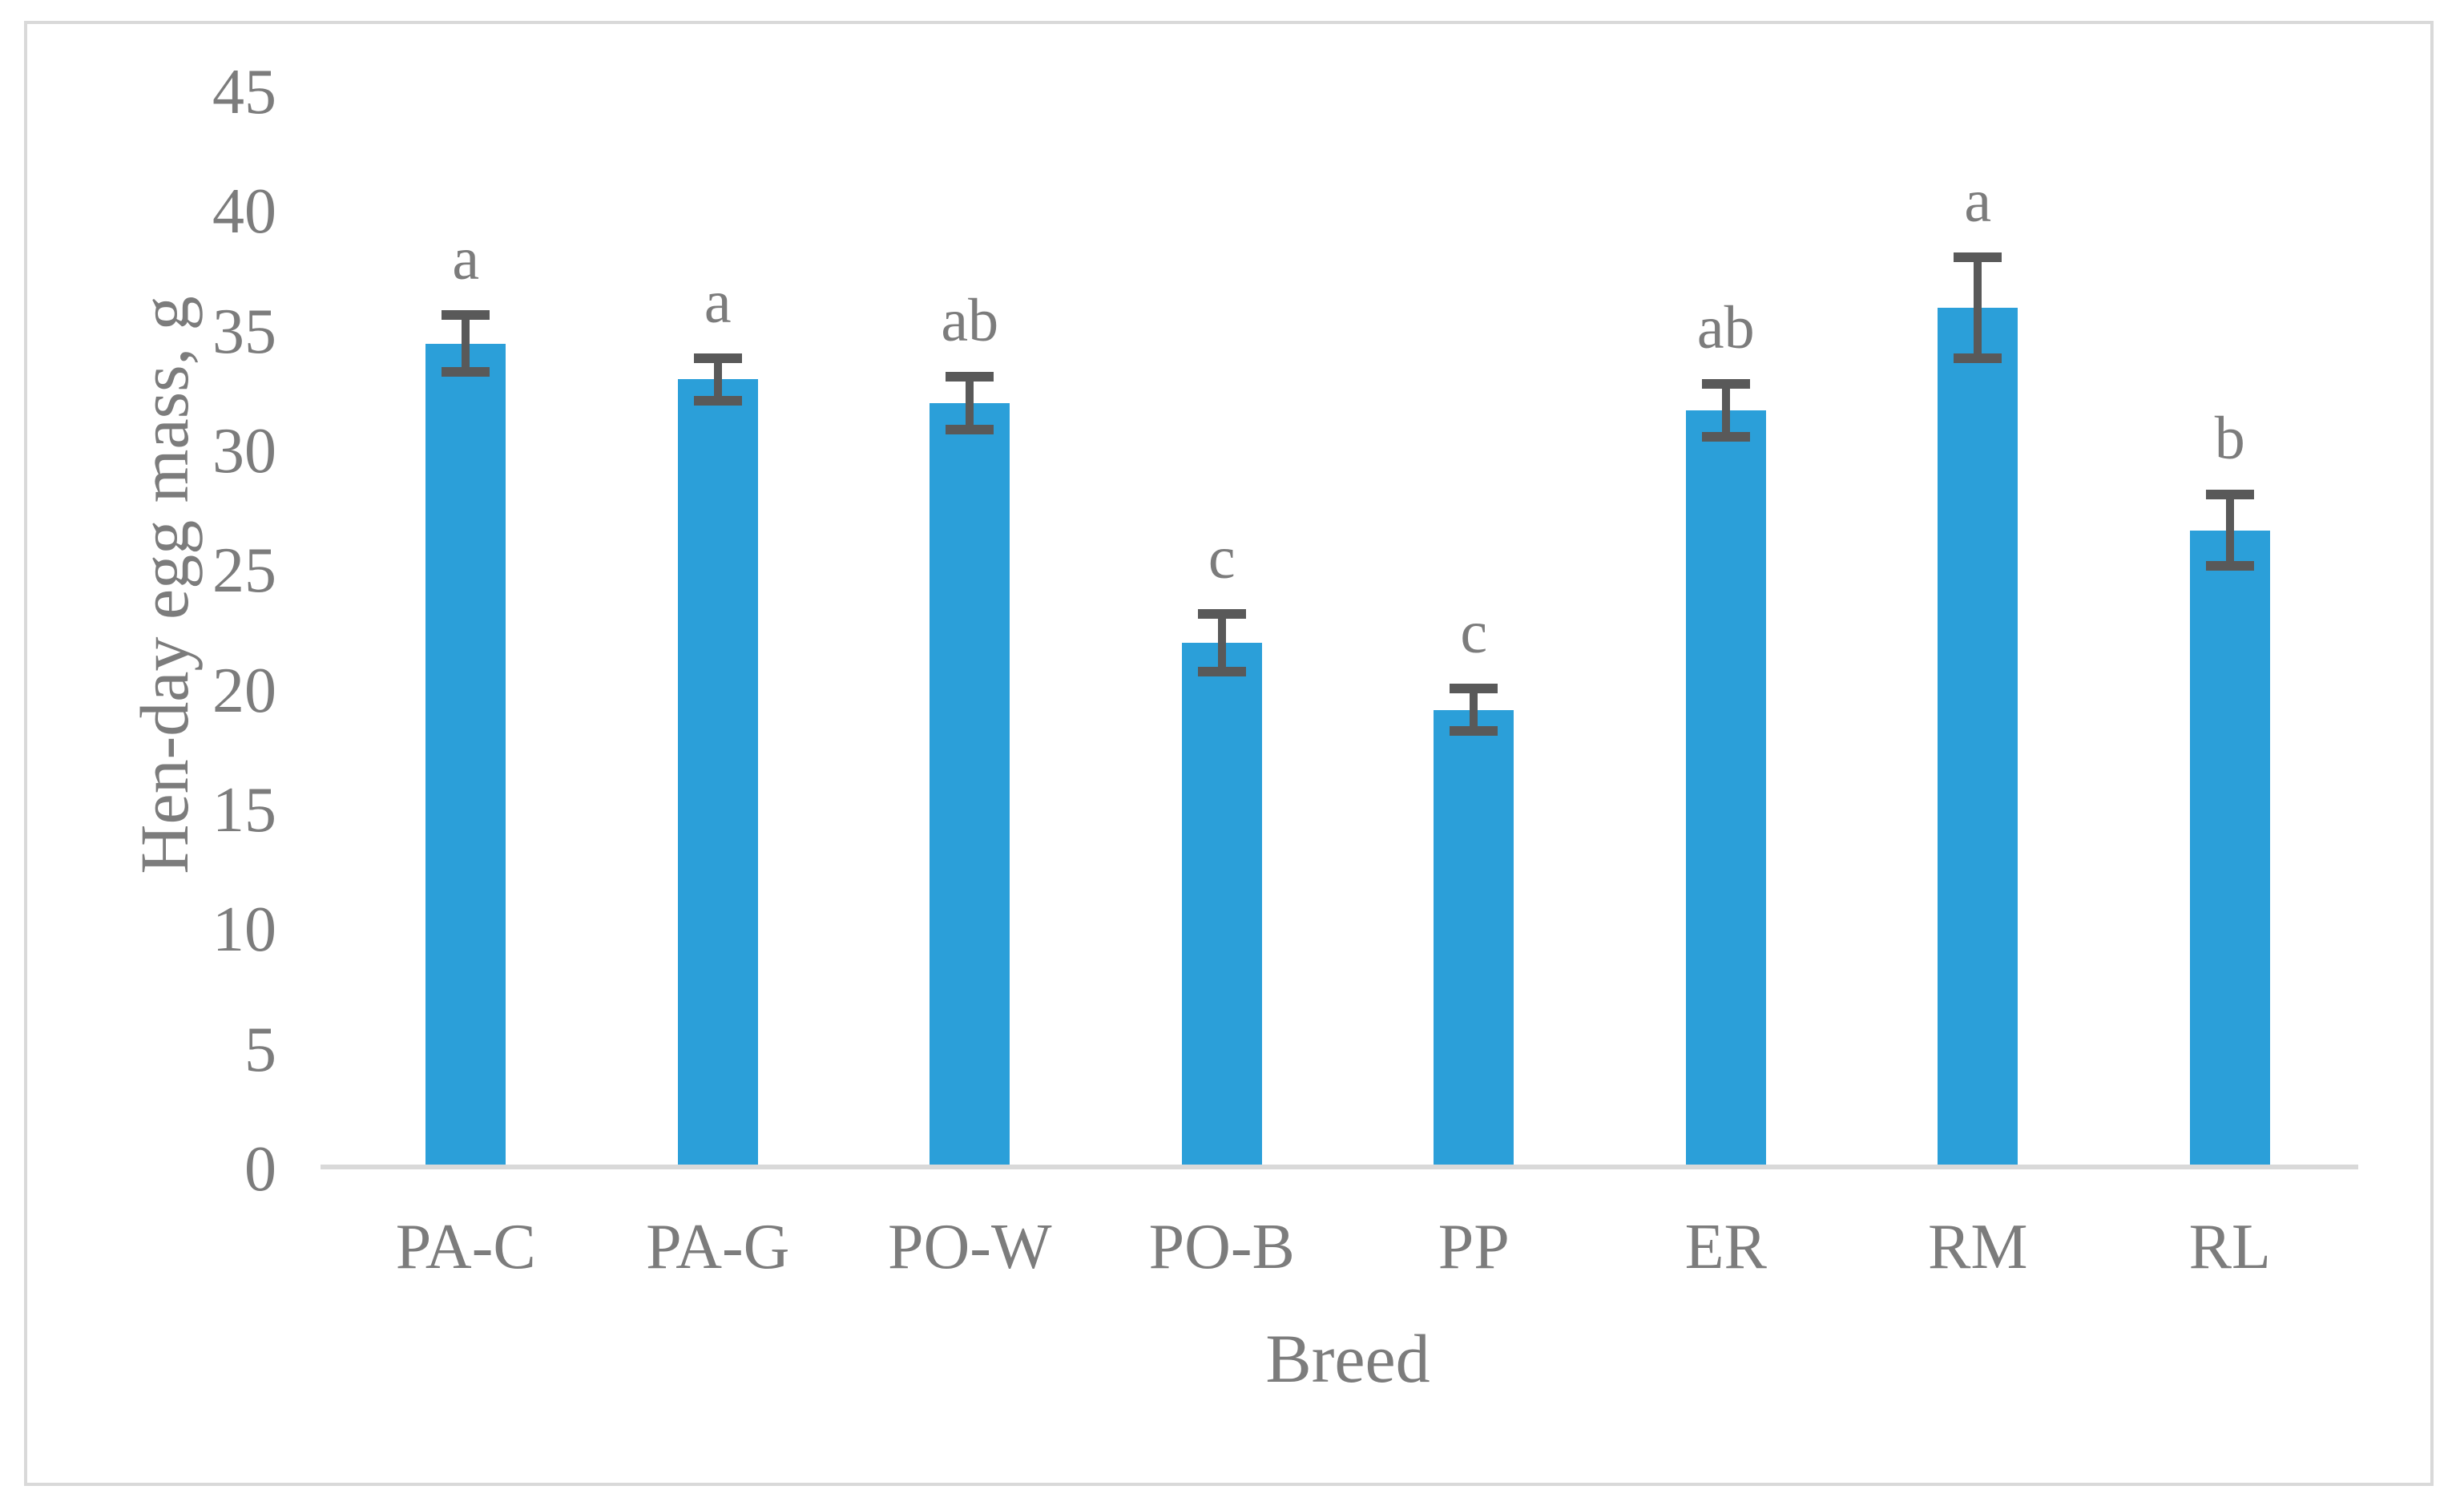  Describe the element at coordinates (2229, 438) in the screenshot. I see `significance-letter: b` at that location.